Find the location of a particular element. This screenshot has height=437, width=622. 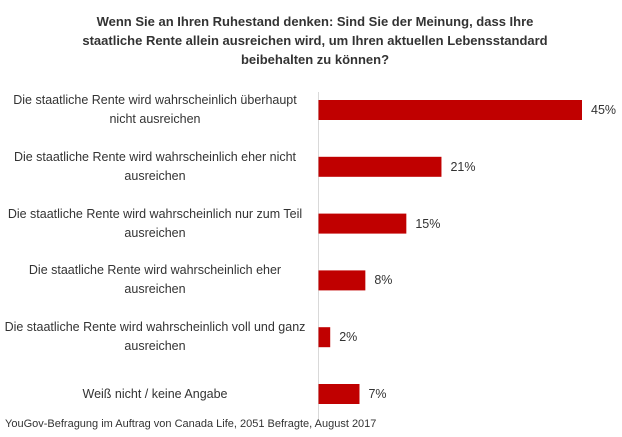

value-label: 7% is located at coordinates (377, 394).